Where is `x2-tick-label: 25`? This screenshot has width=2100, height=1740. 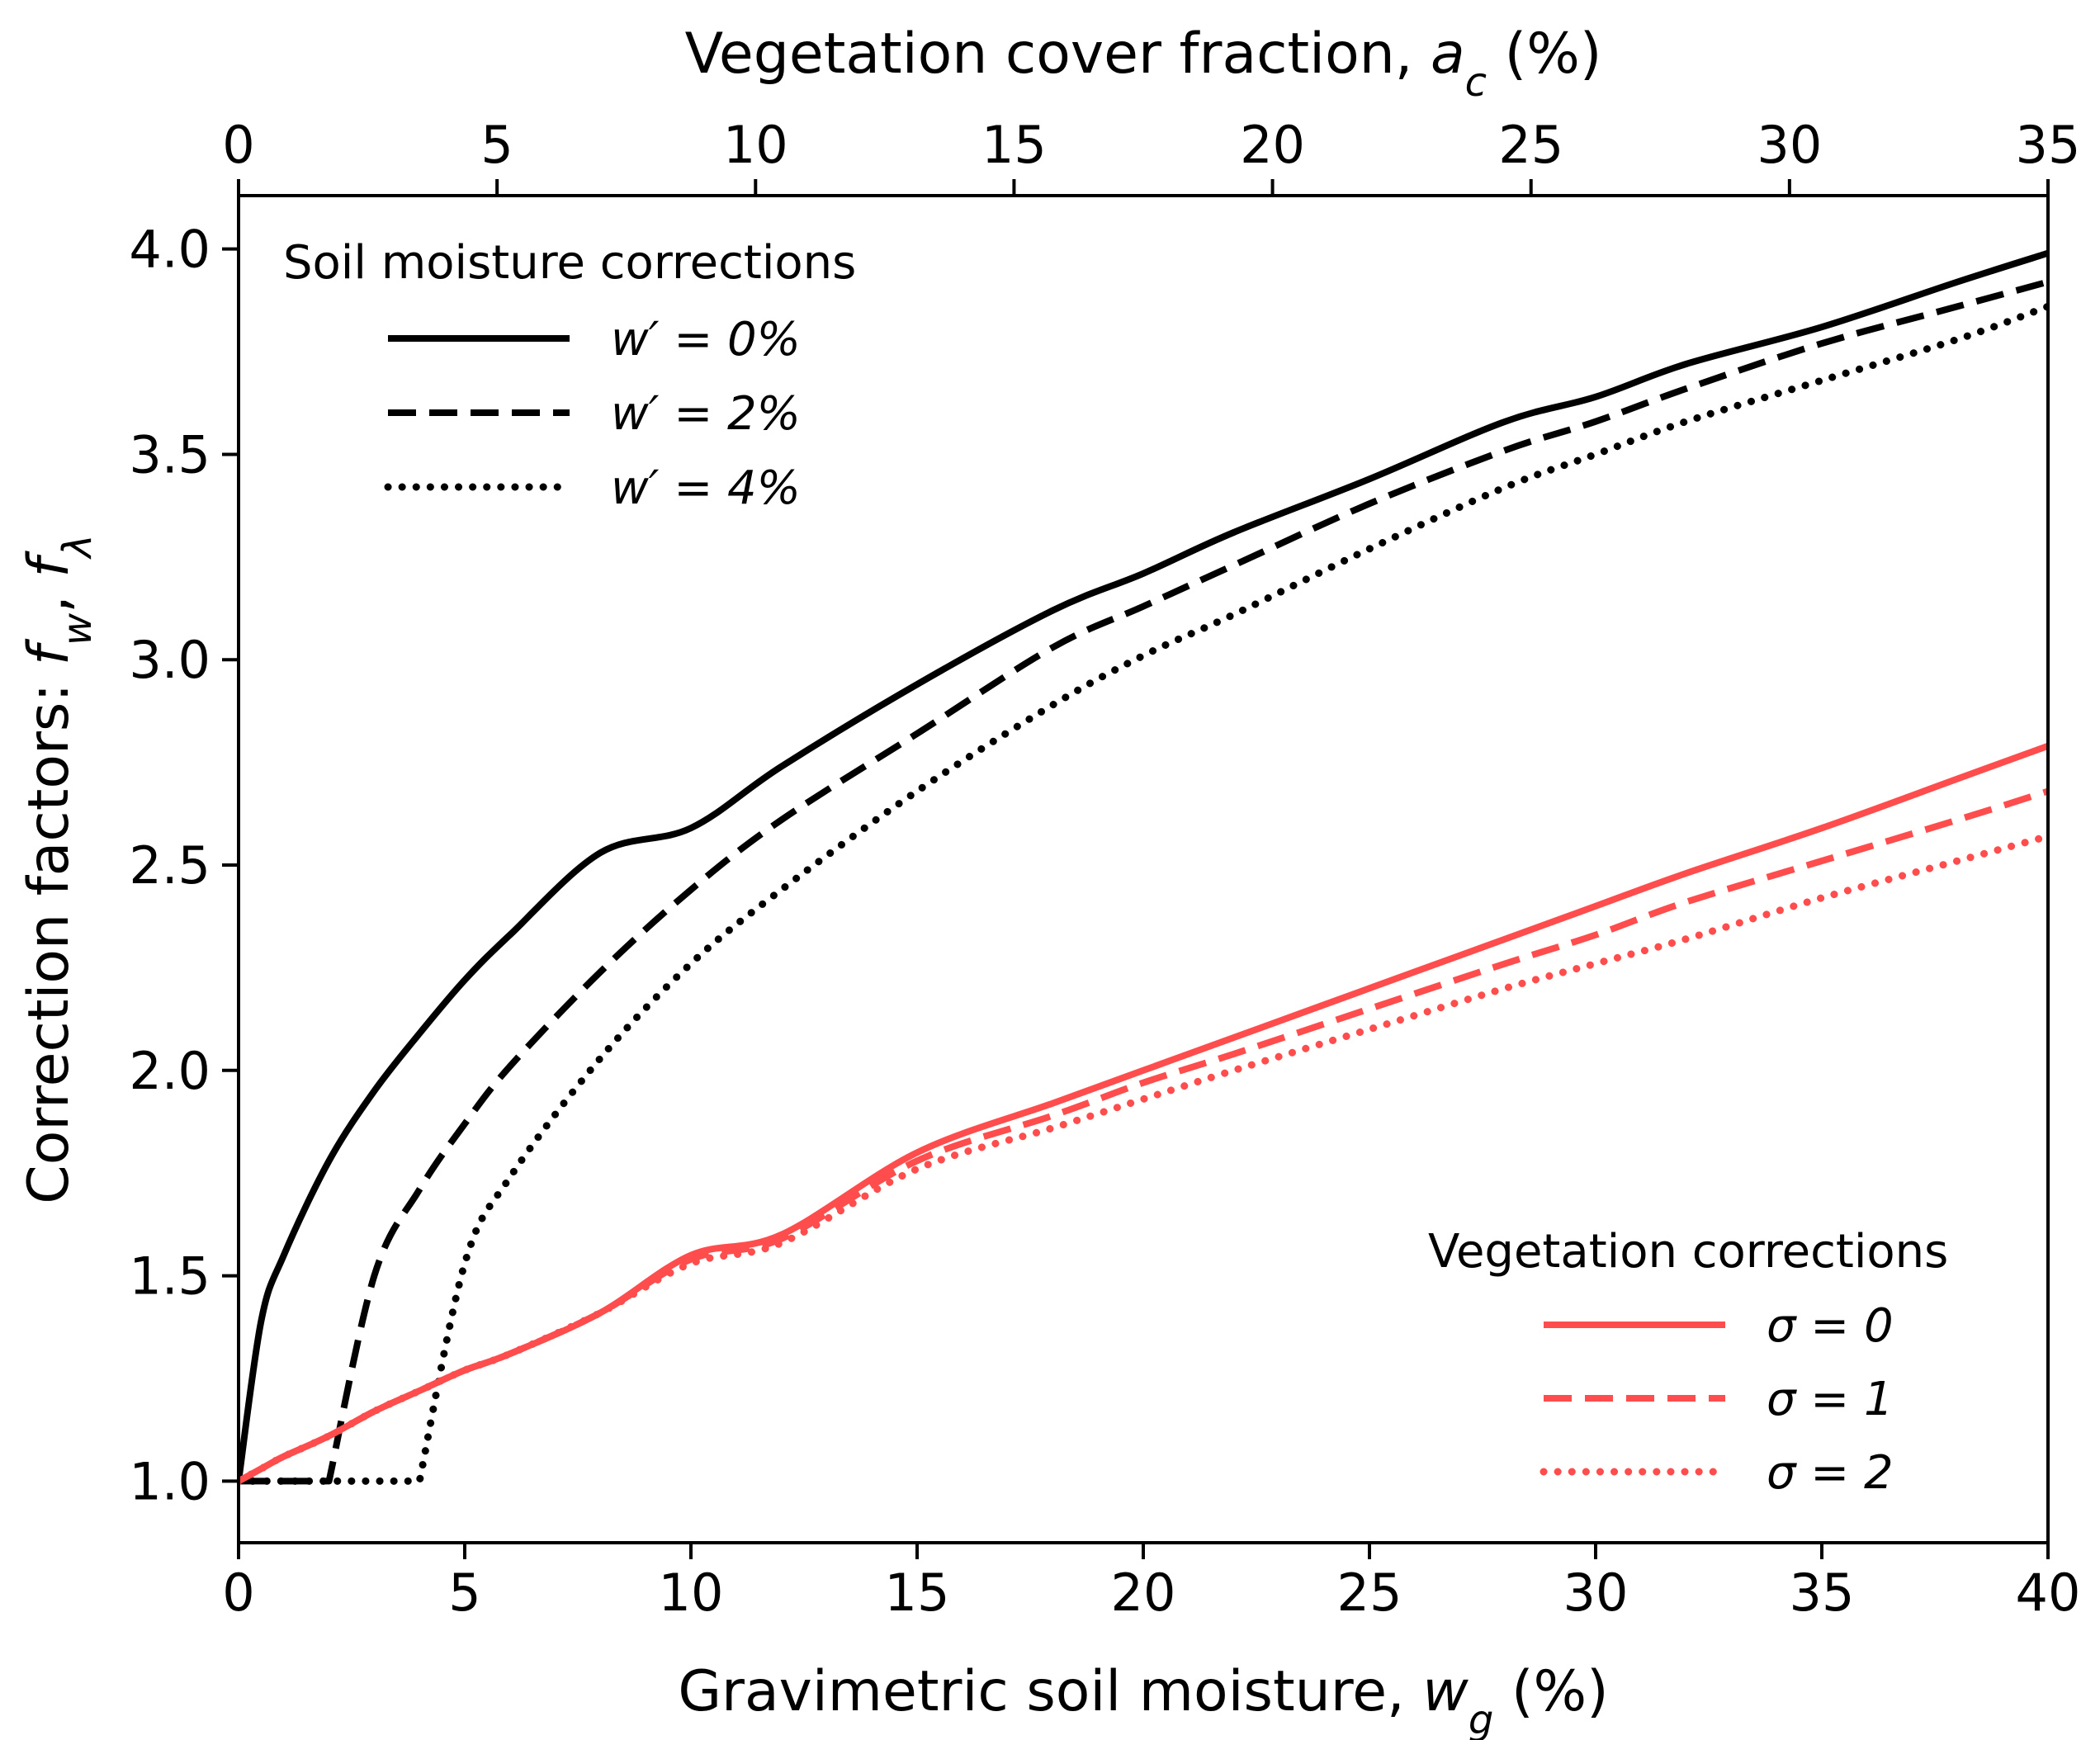 x2-tick-label: 25 is located at coordinates (1530, 145).